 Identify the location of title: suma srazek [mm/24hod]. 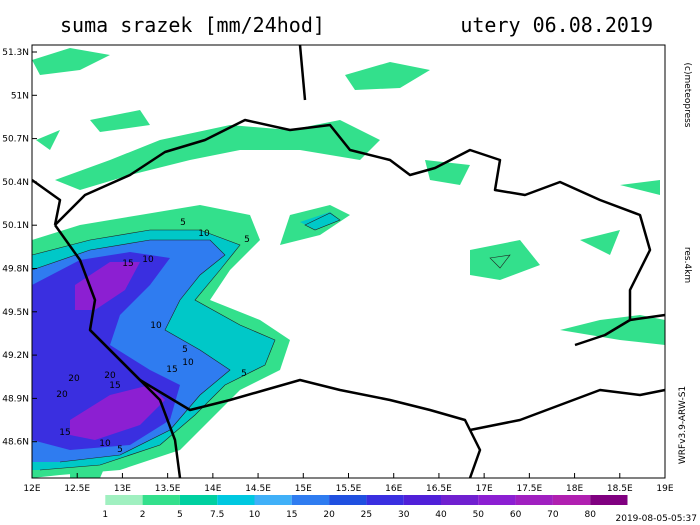
(192, 25).